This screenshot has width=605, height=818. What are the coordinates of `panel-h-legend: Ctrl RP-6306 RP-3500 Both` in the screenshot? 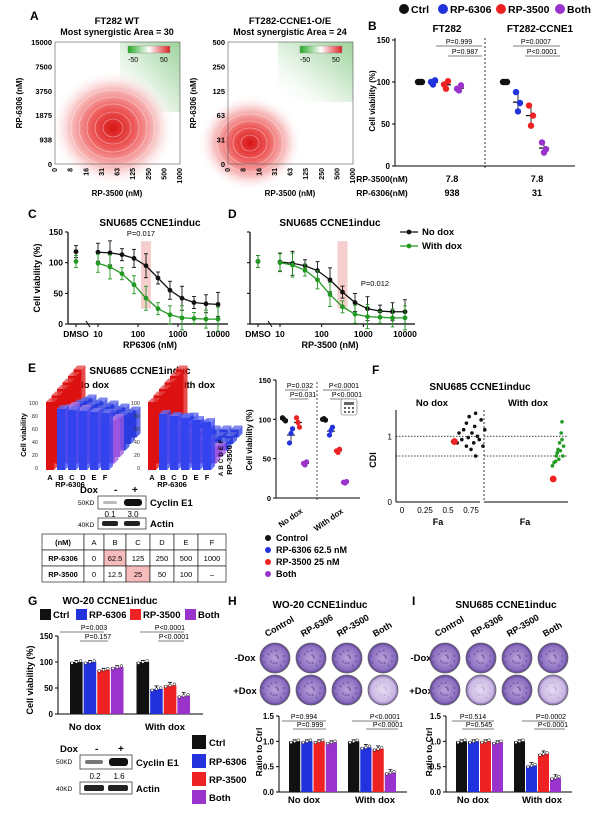 It's located at (219, 769).